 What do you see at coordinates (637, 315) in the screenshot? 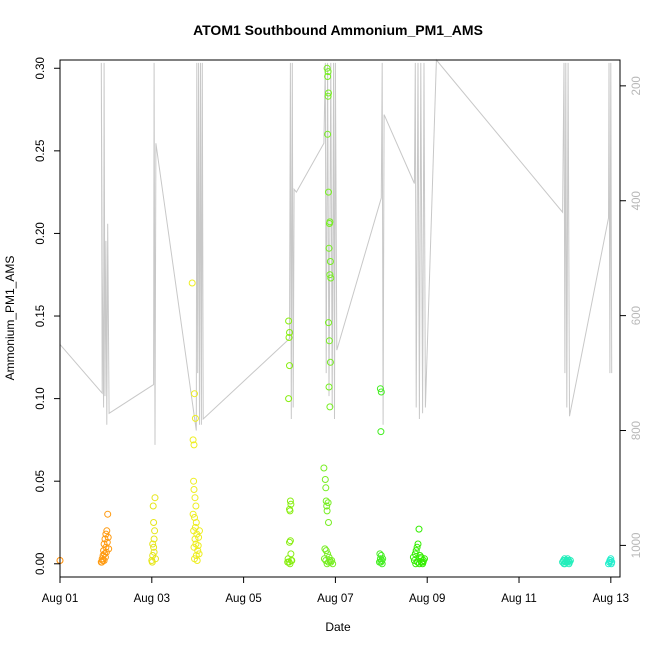
I see `right-tick-label: 600` at bounding box center [637, 315].